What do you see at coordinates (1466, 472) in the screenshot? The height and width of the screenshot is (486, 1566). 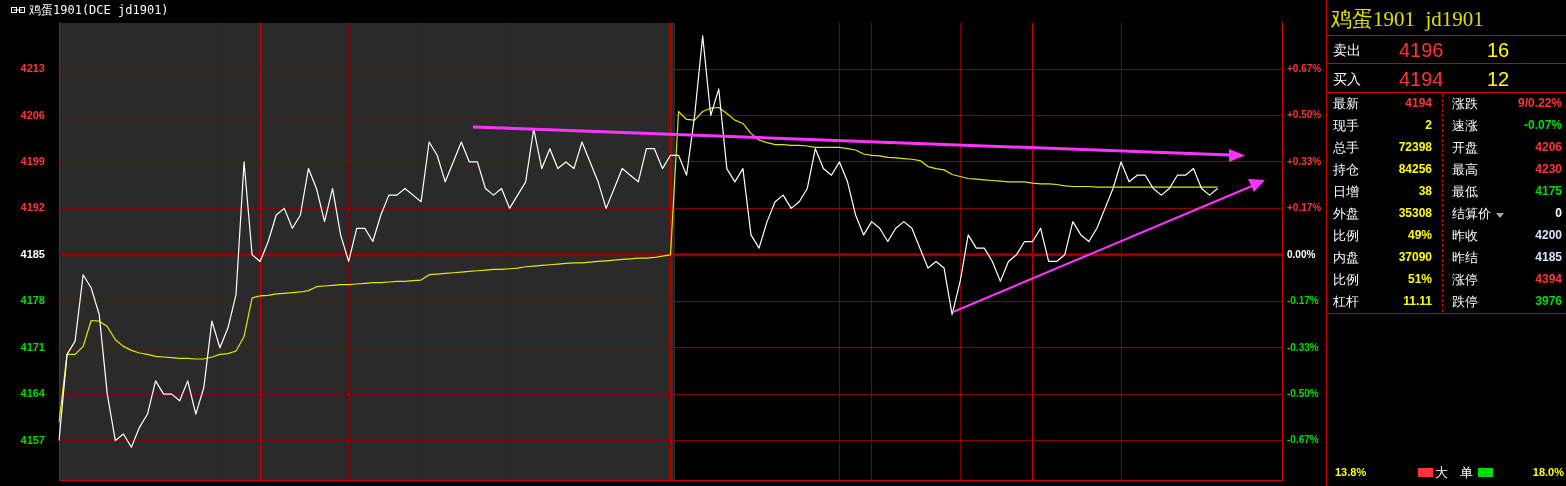 I see `text: 单` at bounding box center [1466, 472].